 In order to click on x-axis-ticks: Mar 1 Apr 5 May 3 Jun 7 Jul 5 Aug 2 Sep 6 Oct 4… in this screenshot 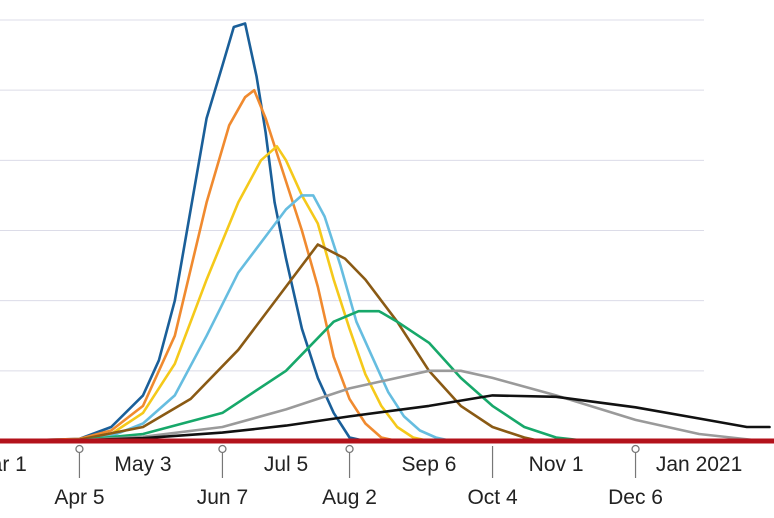, I will do `click(371, 476)`.